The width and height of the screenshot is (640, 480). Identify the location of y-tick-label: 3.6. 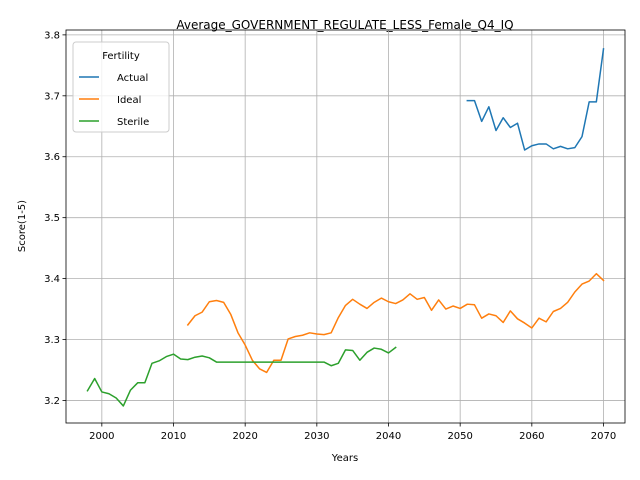
(52, 157).